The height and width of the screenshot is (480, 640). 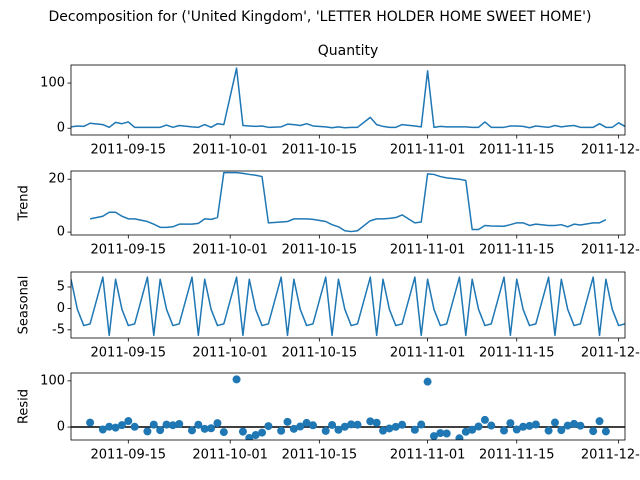 What do you see at coordinates (58, 329) in the screenshot?
I see `y-tick-label: -5` at bounding box center [58, 329].